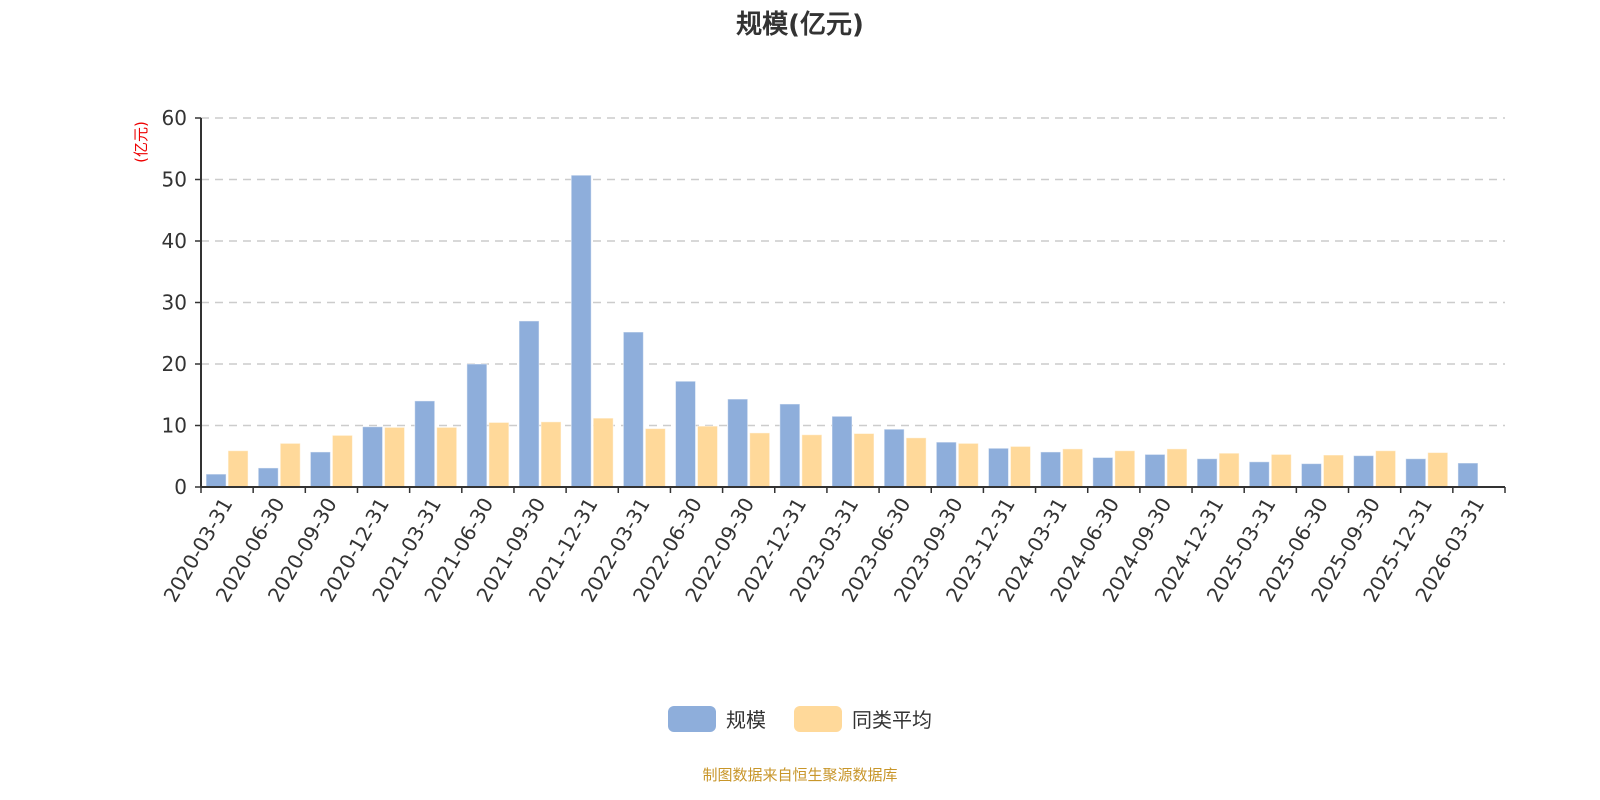 The image size is (1600, 800). What do you see at coordinates (800, 25) in the screenshot?
I see `chart-title: 规模(亿元)` at bounding box center [800, 25].